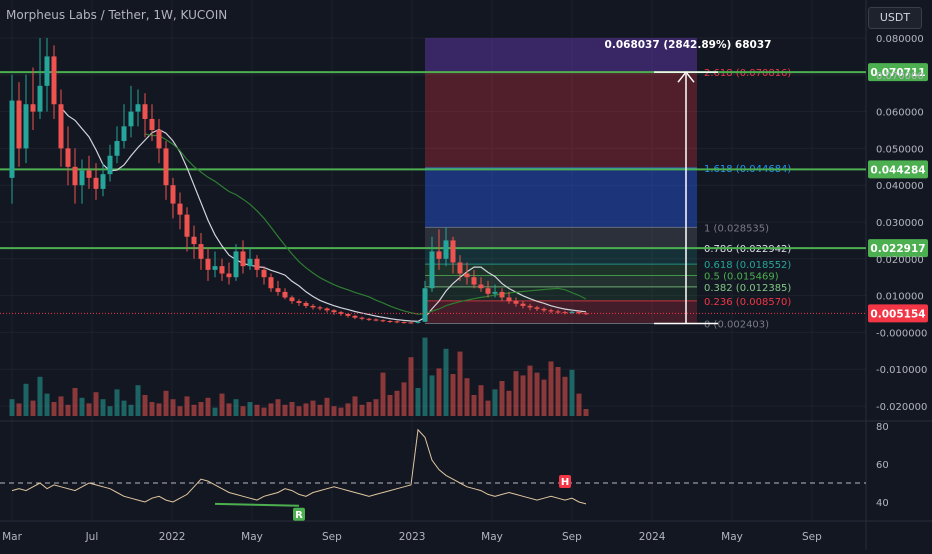  Describe the element at coordinates (688, 45) in the screenshot. I see `measure-label: 0.068037 (2842.89%) 68037` at that location.